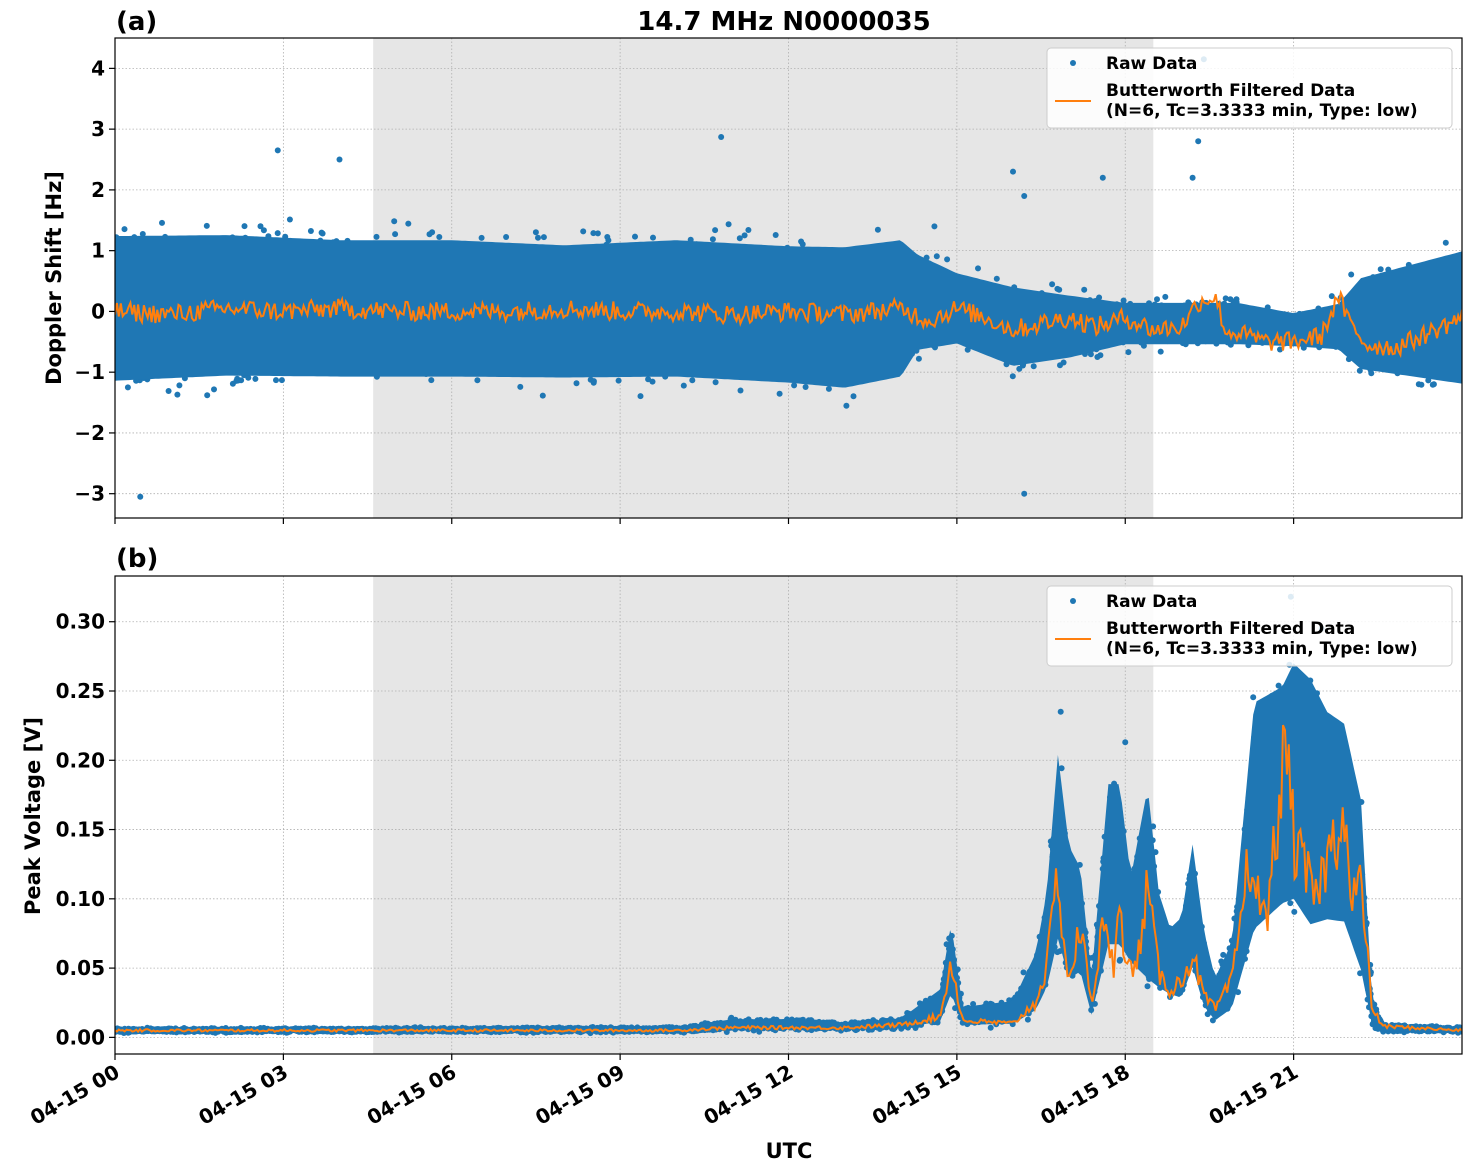  I want to click on y-tick-label: 4, so click(98, 68).